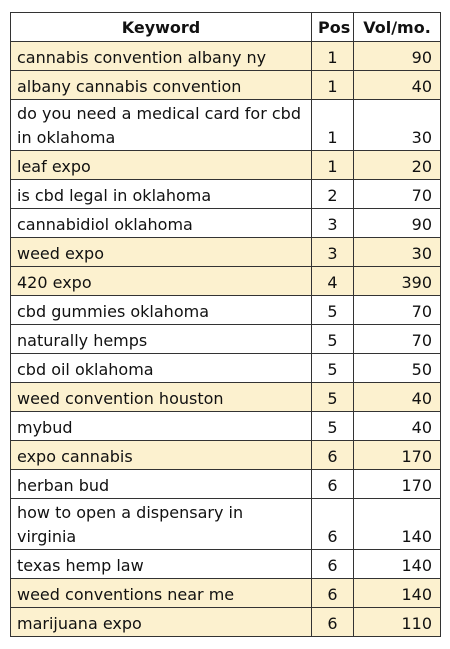 The width and height of the screenshot is (450, 649). I want to click on table-row: is cbd legal in oklahoma 2 70, so click(225, 194).